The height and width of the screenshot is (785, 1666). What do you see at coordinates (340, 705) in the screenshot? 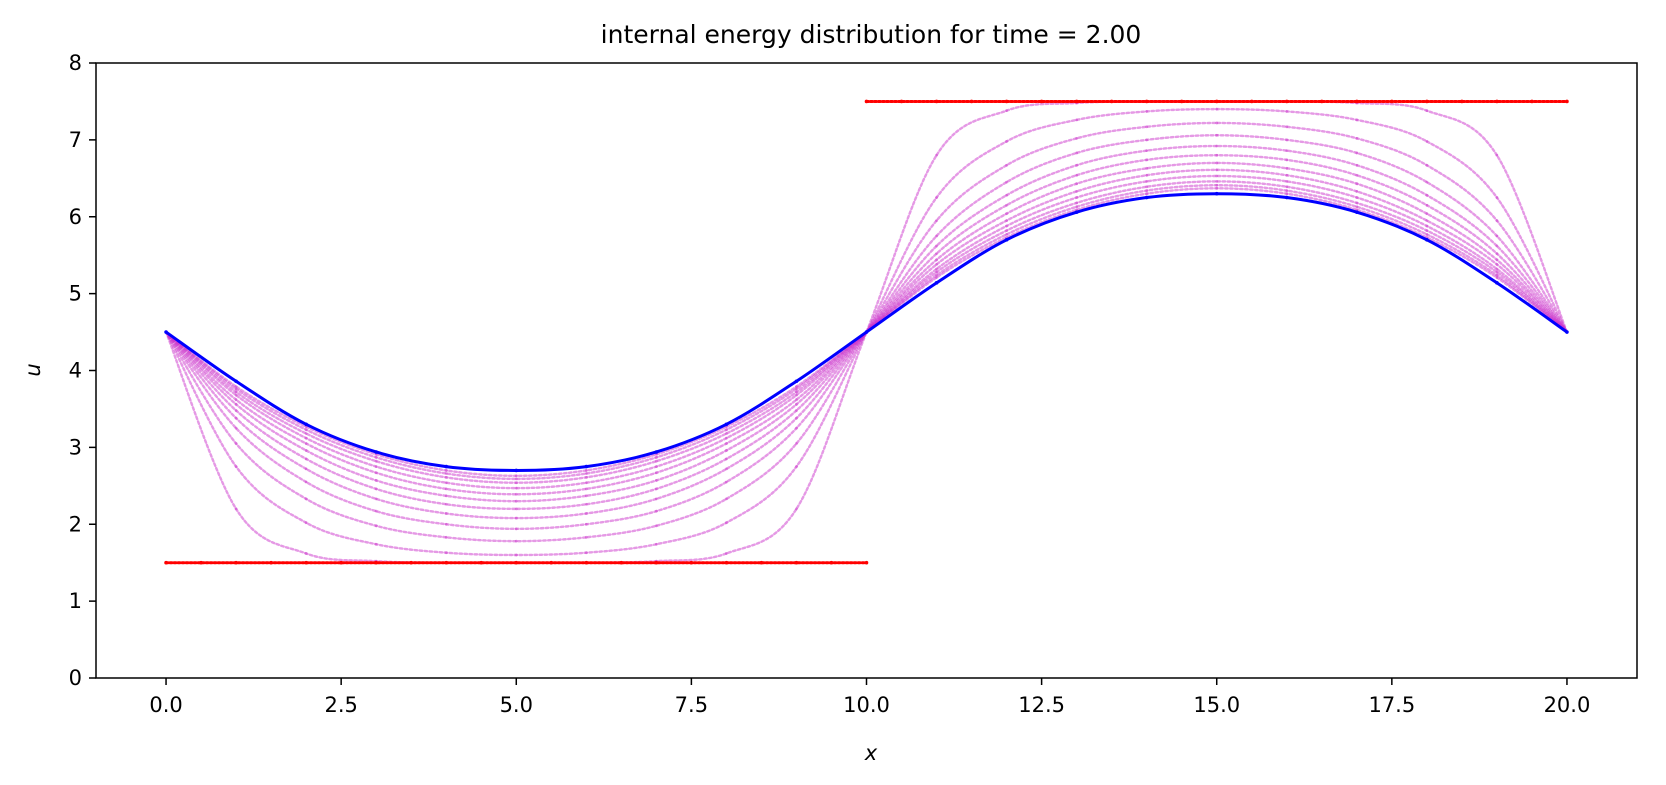
I see `x-tick-label-1: 2.5` at bounding box center [340, 705].